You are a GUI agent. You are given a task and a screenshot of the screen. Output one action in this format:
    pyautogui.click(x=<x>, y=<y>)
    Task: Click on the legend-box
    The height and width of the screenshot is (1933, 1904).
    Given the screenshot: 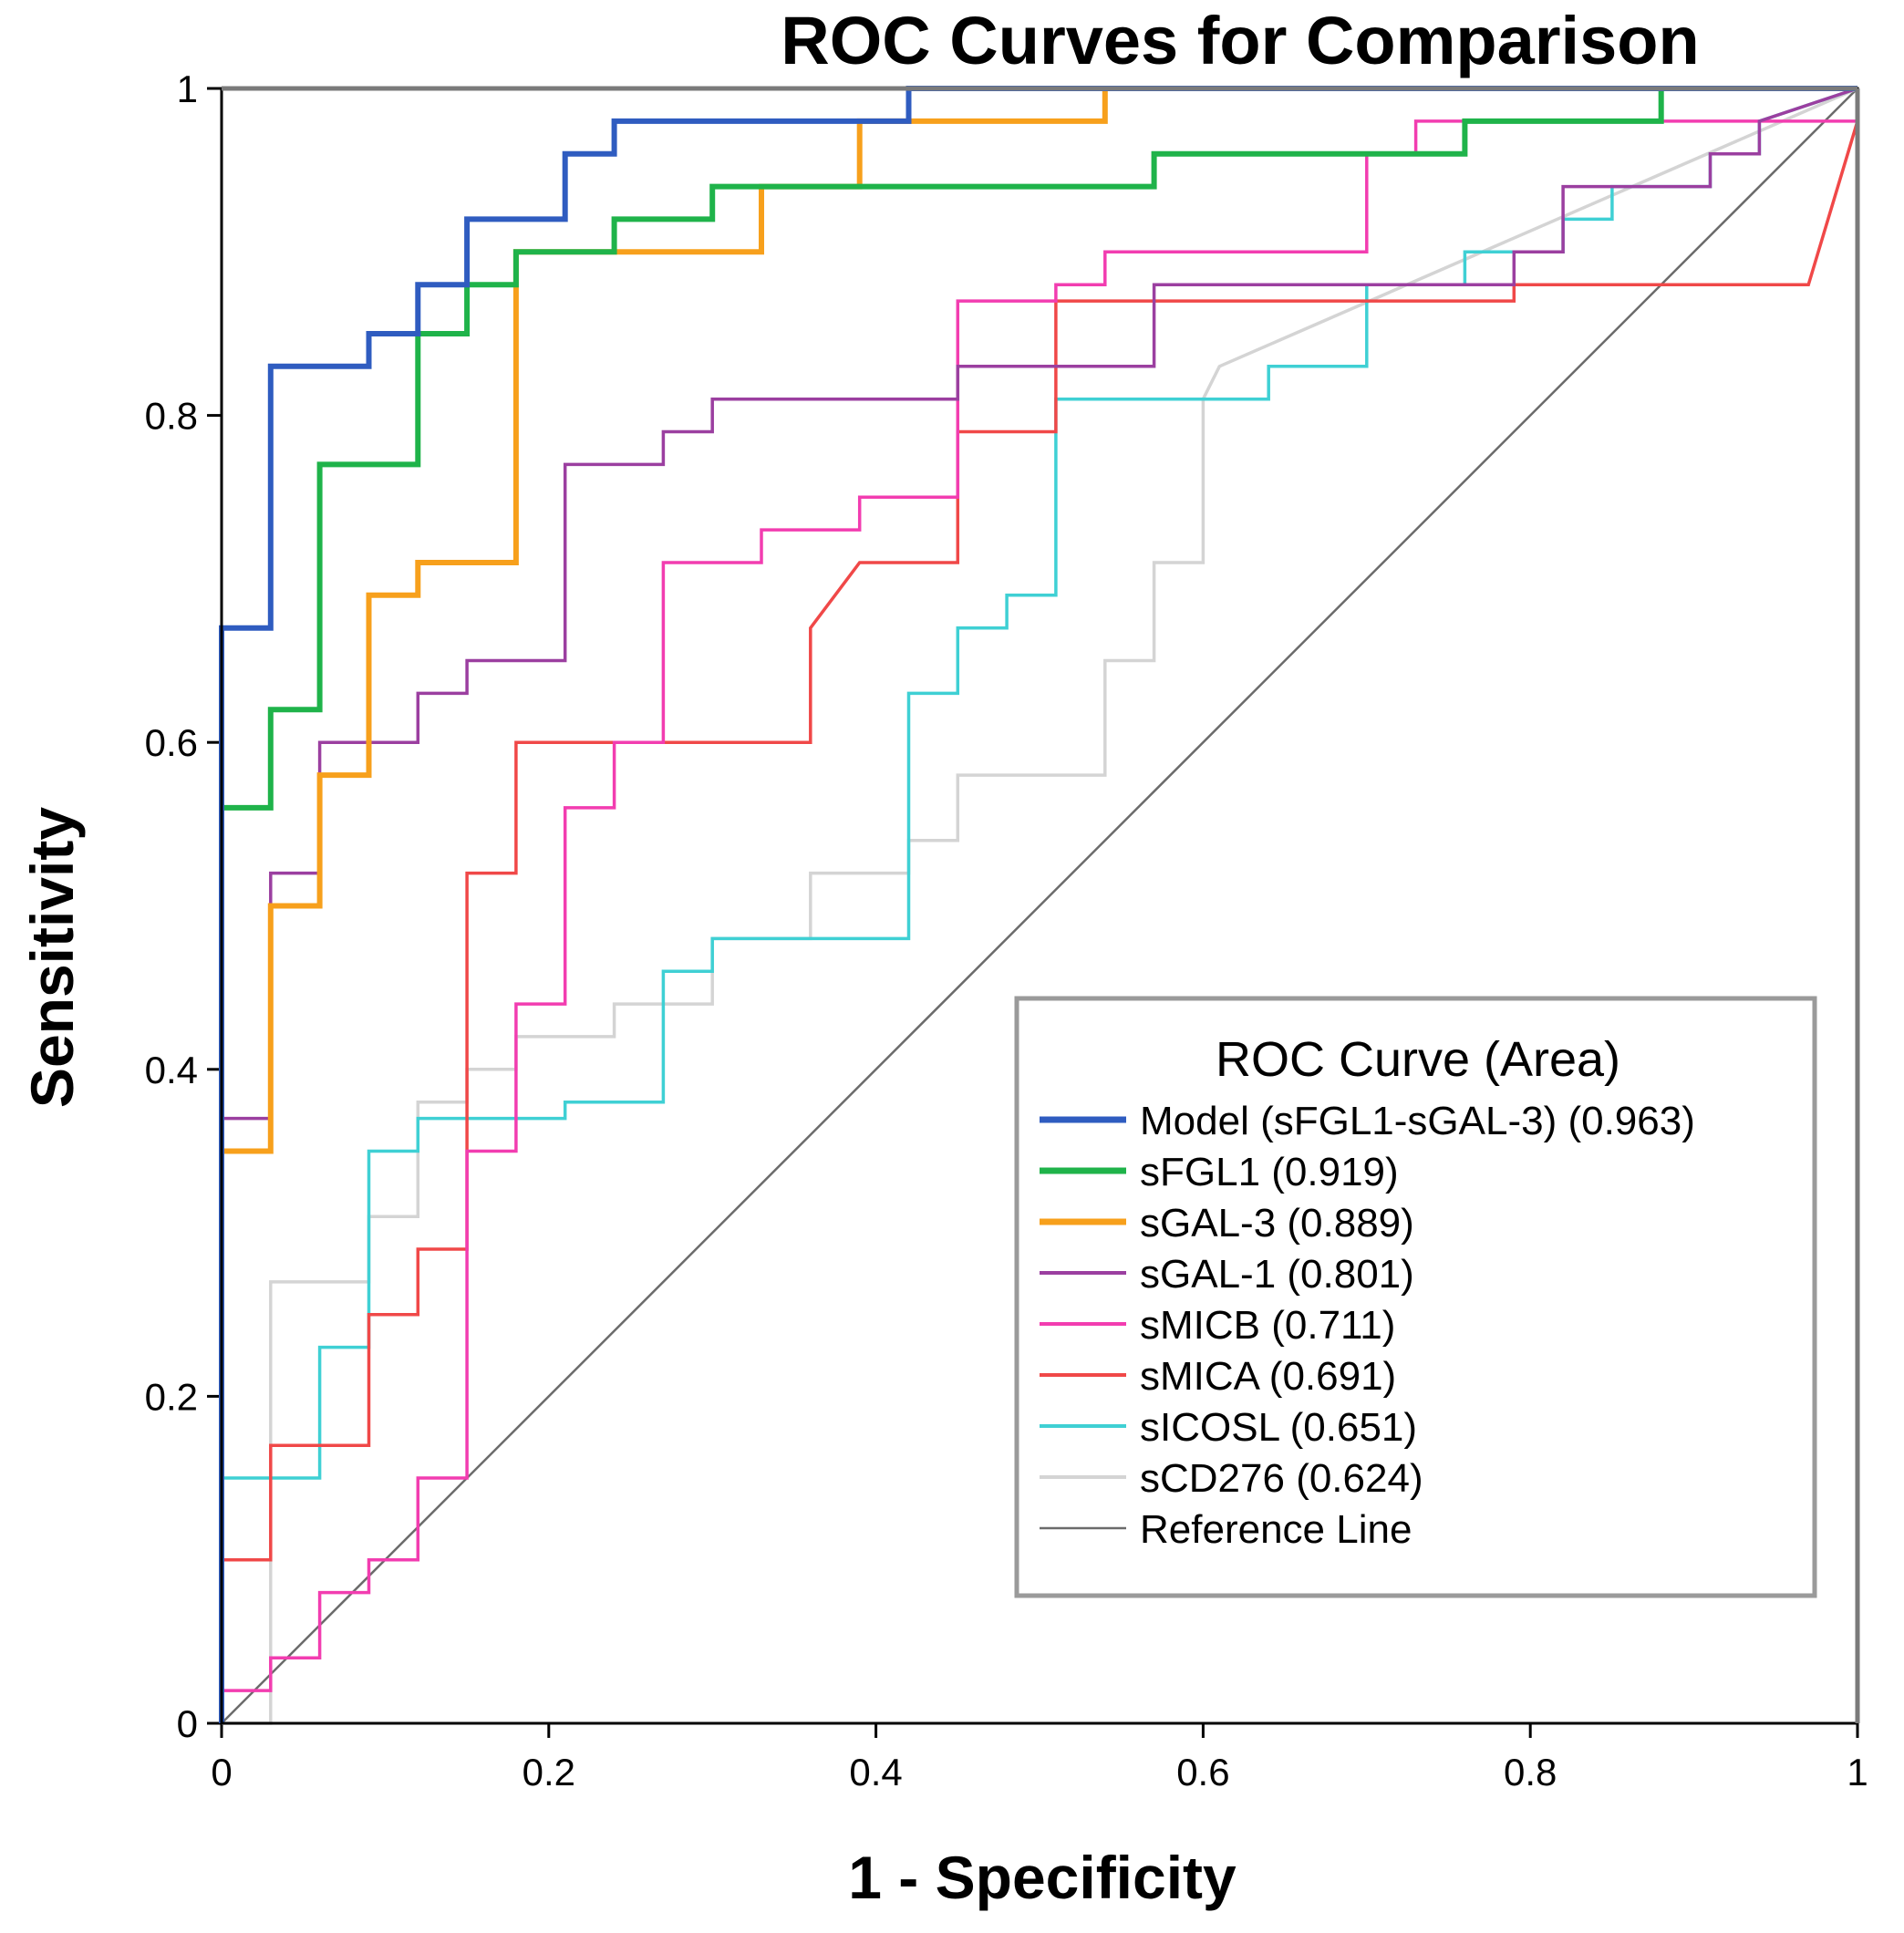 What is the action you would take?
    pyautogui.click(x=1416, y=1297)
    